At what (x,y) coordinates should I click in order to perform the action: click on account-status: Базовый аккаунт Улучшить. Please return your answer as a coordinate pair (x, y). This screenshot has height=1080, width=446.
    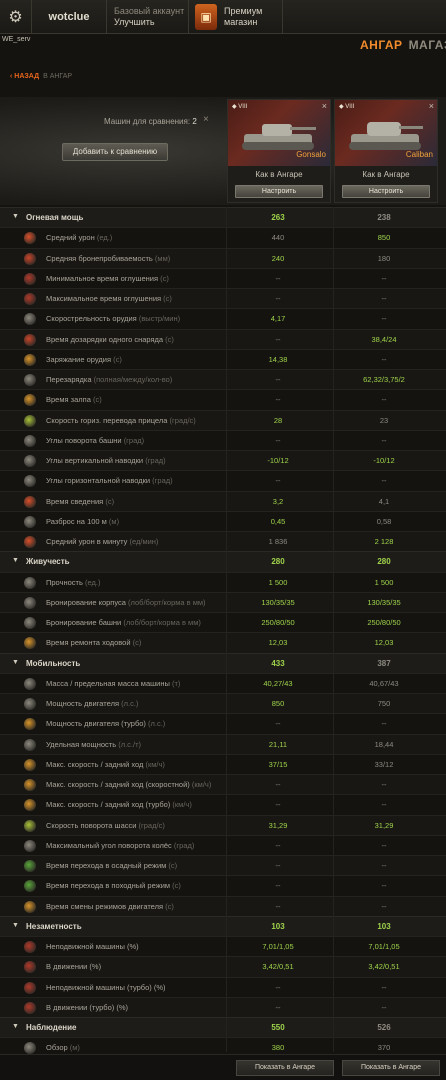
    Looking at the image, I should click on (149, 17).